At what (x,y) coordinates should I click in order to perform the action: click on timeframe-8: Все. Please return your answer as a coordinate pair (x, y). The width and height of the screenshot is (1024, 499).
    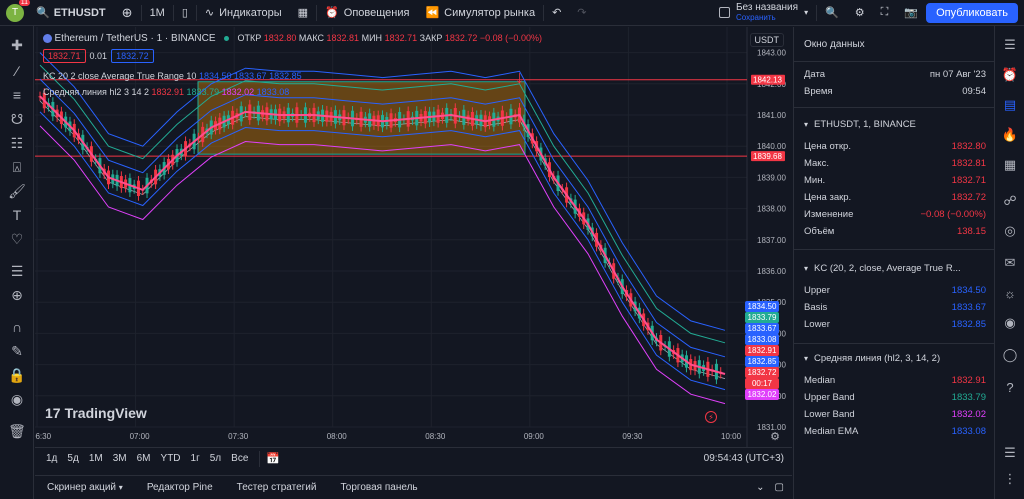
    Looking at the image, I should click on (240, 458).